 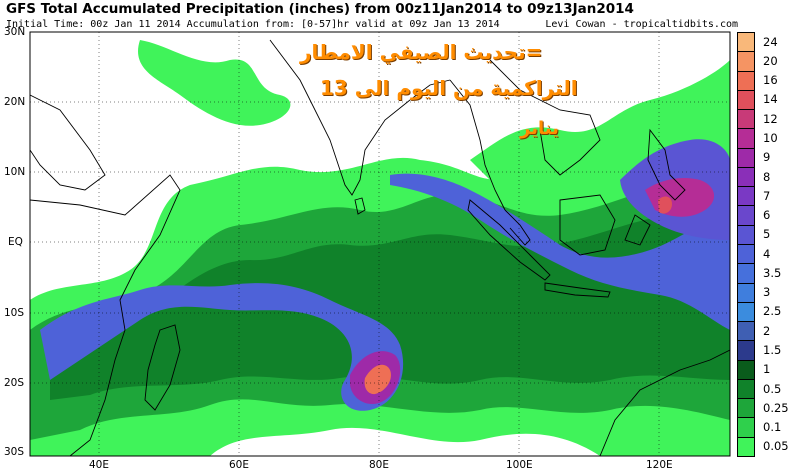 I want to click on legend-label: 0.1, so click(x=772, y=427).